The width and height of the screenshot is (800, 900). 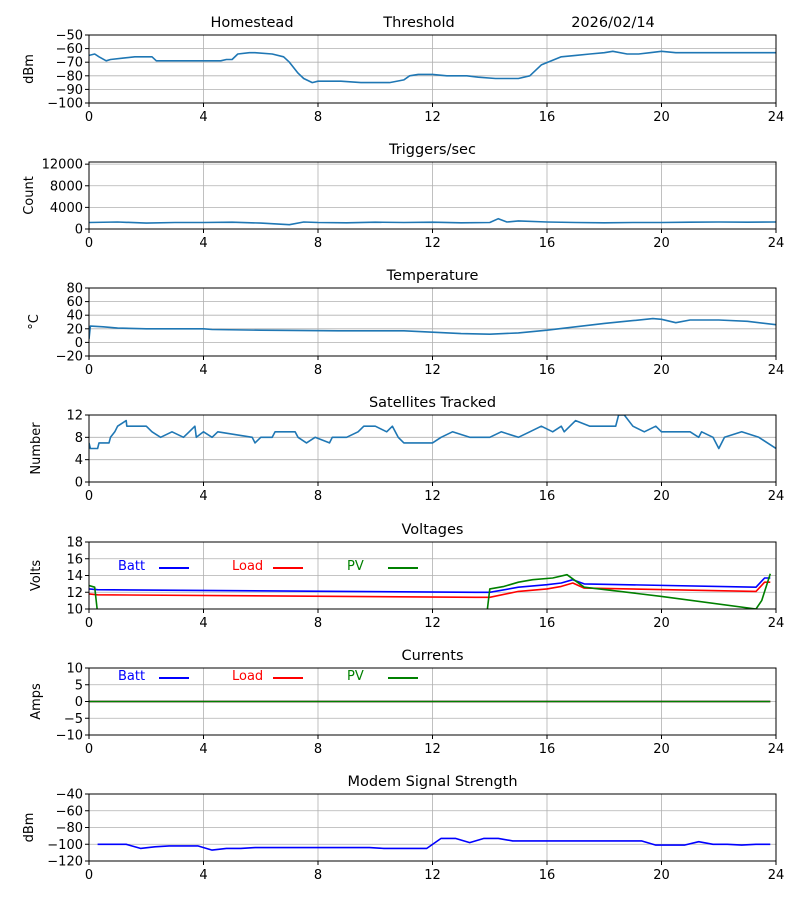 I want to click on y-tick-label: −5, so click(x=73, y=719).